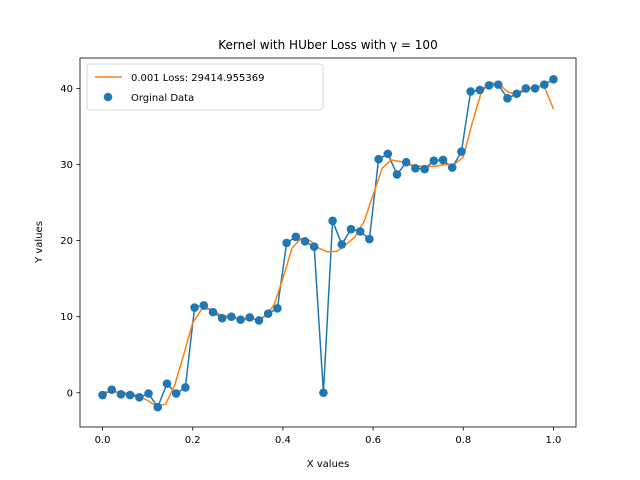 This screenshot has width=640, height=480. I want to click on y-tick-label: 0, so click(70, 393).